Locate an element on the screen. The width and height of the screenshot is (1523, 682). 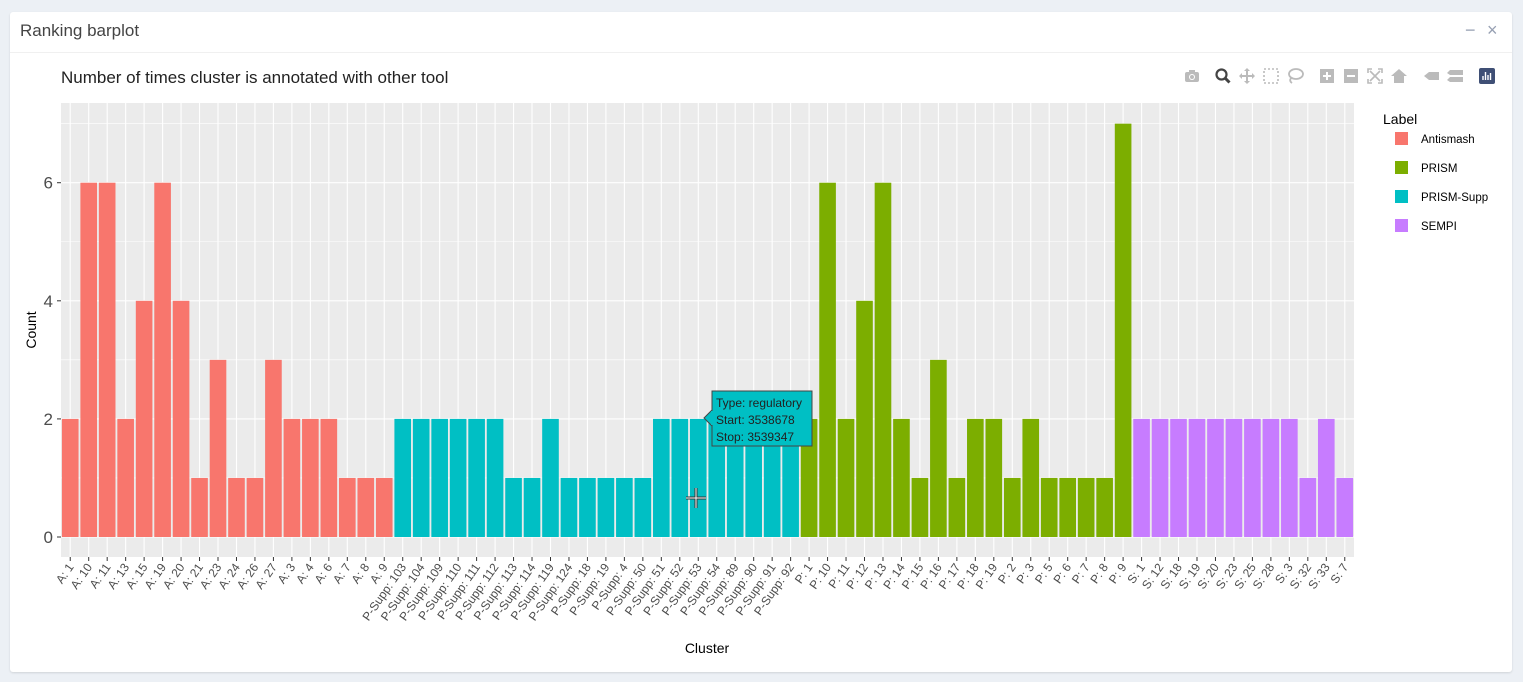
y-axis-title: Count is located at coordinates (31, 329).